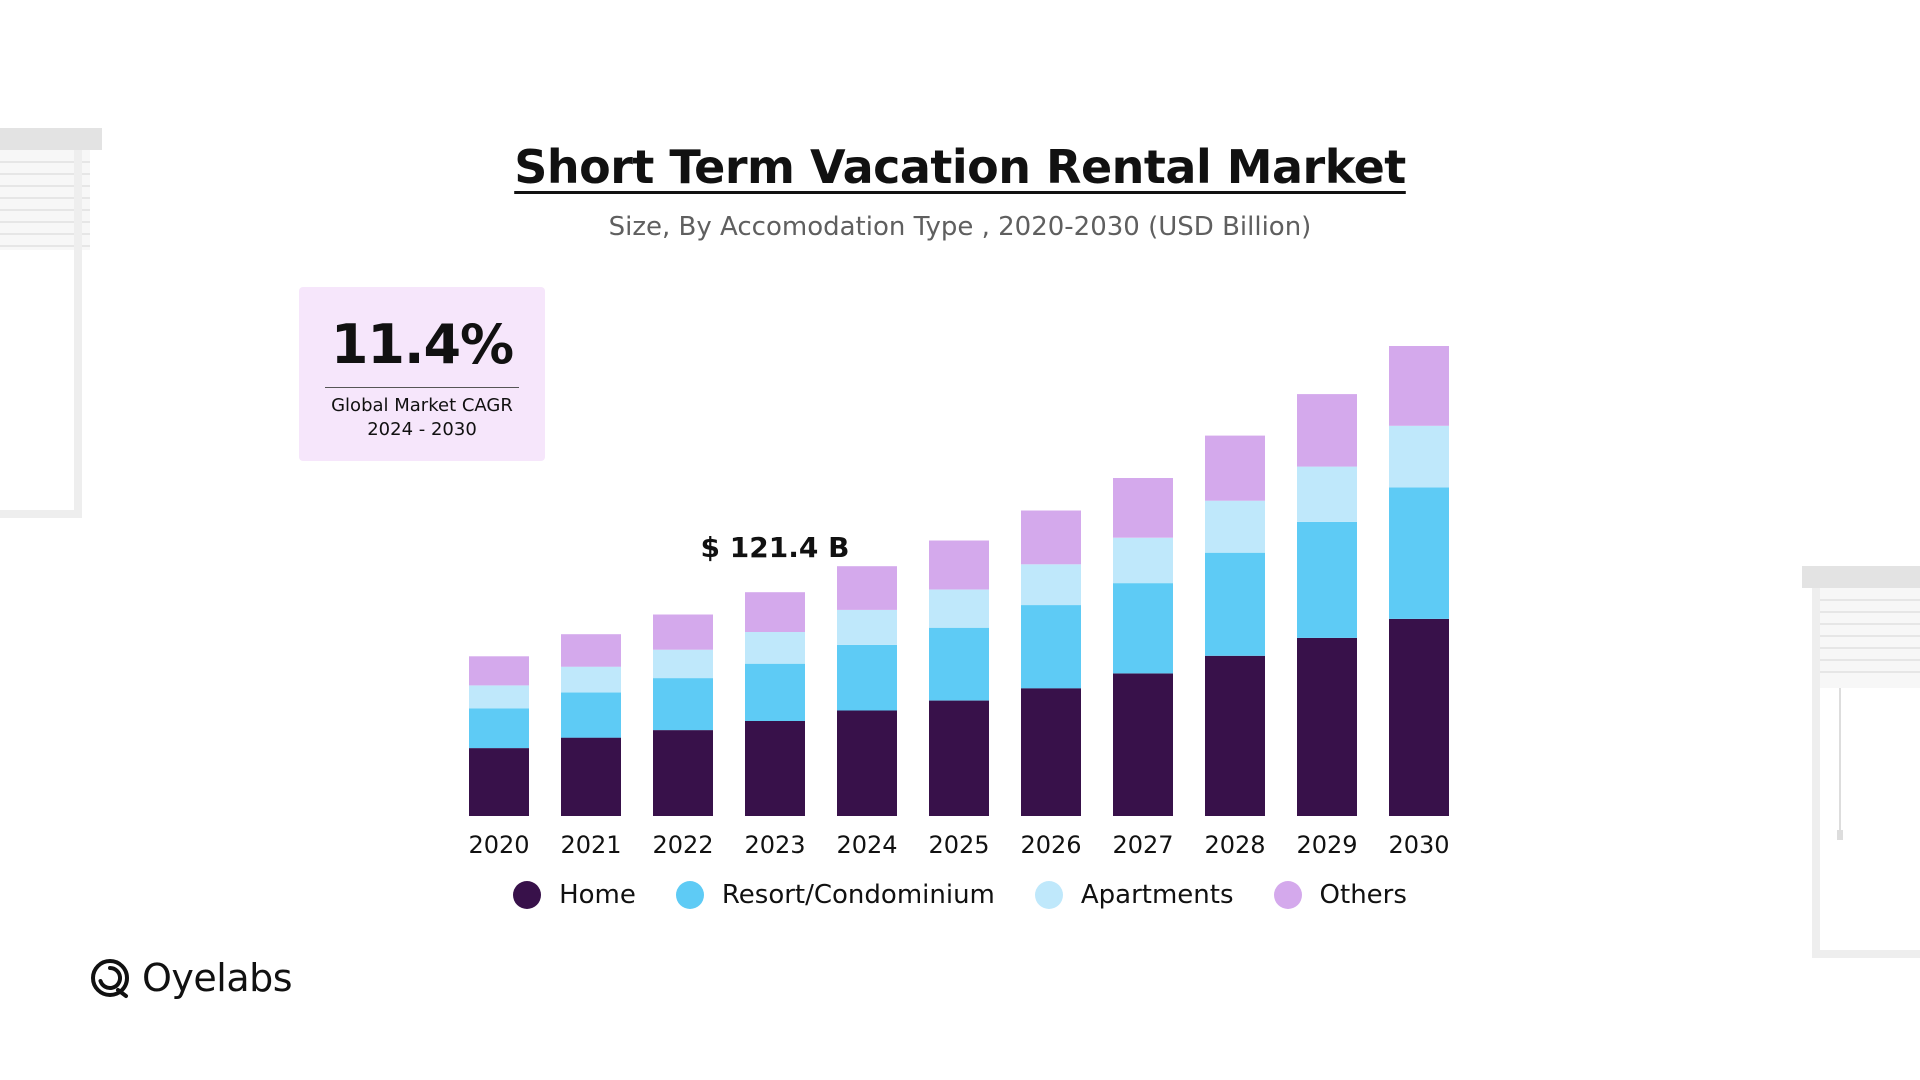 The image size is (1920, 1080). I want to click on x-tick-label-2030: 2030, so click(1418, 845).